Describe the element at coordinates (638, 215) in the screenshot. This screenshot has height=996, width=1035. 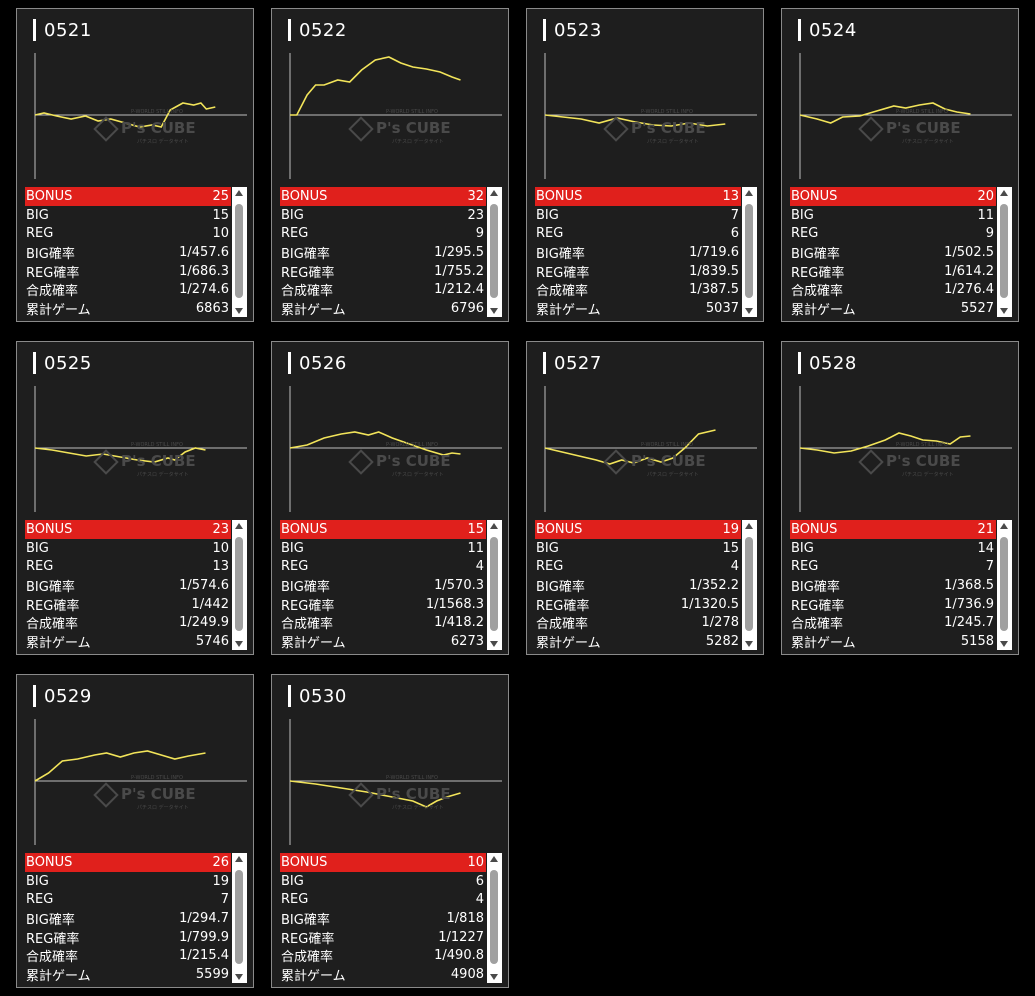
I see `stat-row-big: BIG 7` at that location.